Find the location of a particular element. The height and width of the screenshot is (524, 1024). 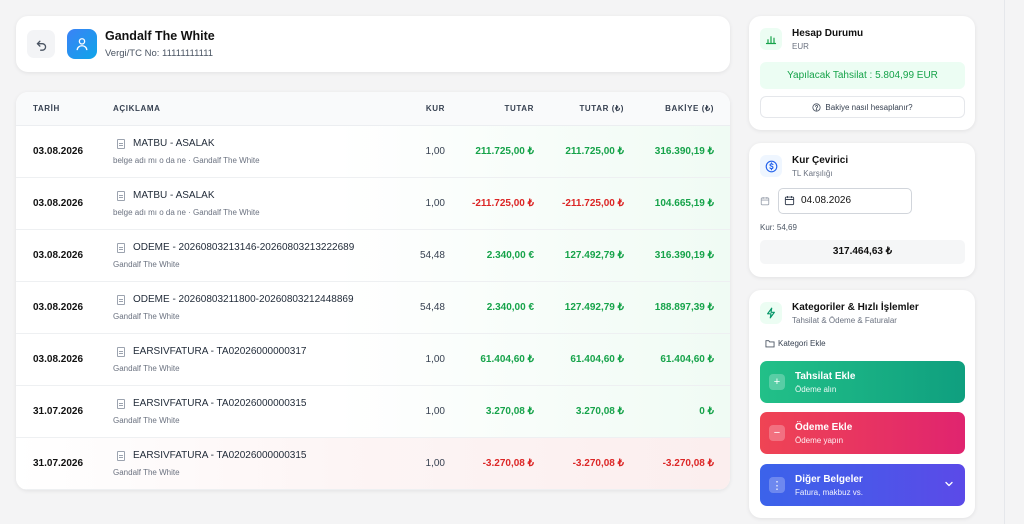

add-category-label: Kategori Ekle is located at coordinates (802, 343).